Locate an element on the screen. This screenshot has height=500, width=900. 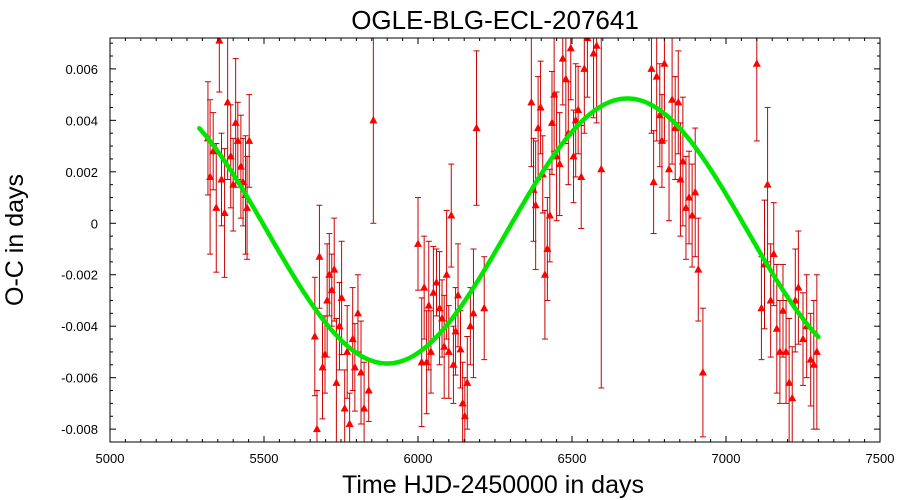
y-tick-label: -0.006 is located at coordinates (79, 378).